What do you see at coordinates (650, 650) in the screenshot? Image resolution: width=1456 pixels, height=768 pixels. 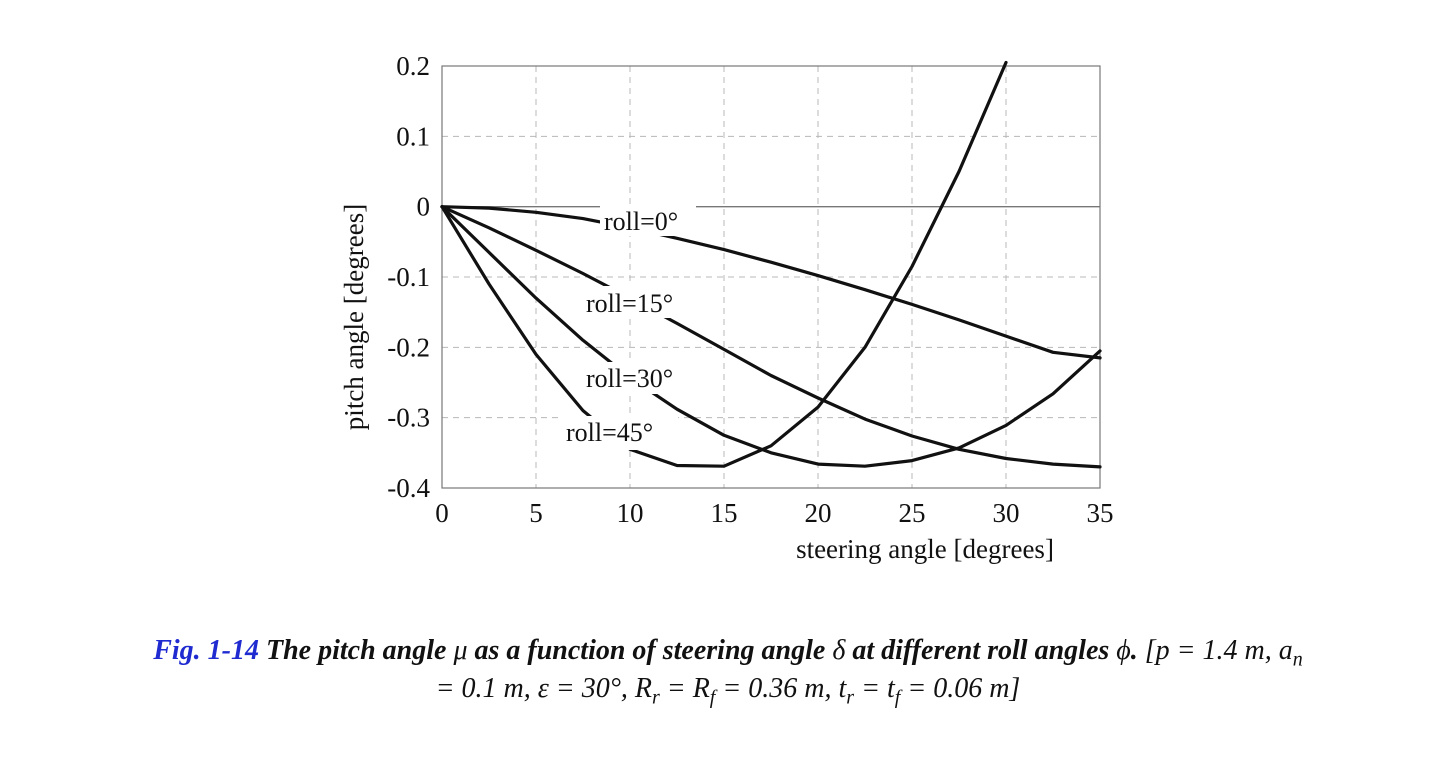 I see `figure-title-b: as a function of steering angle` at bounding box center [650, 650].